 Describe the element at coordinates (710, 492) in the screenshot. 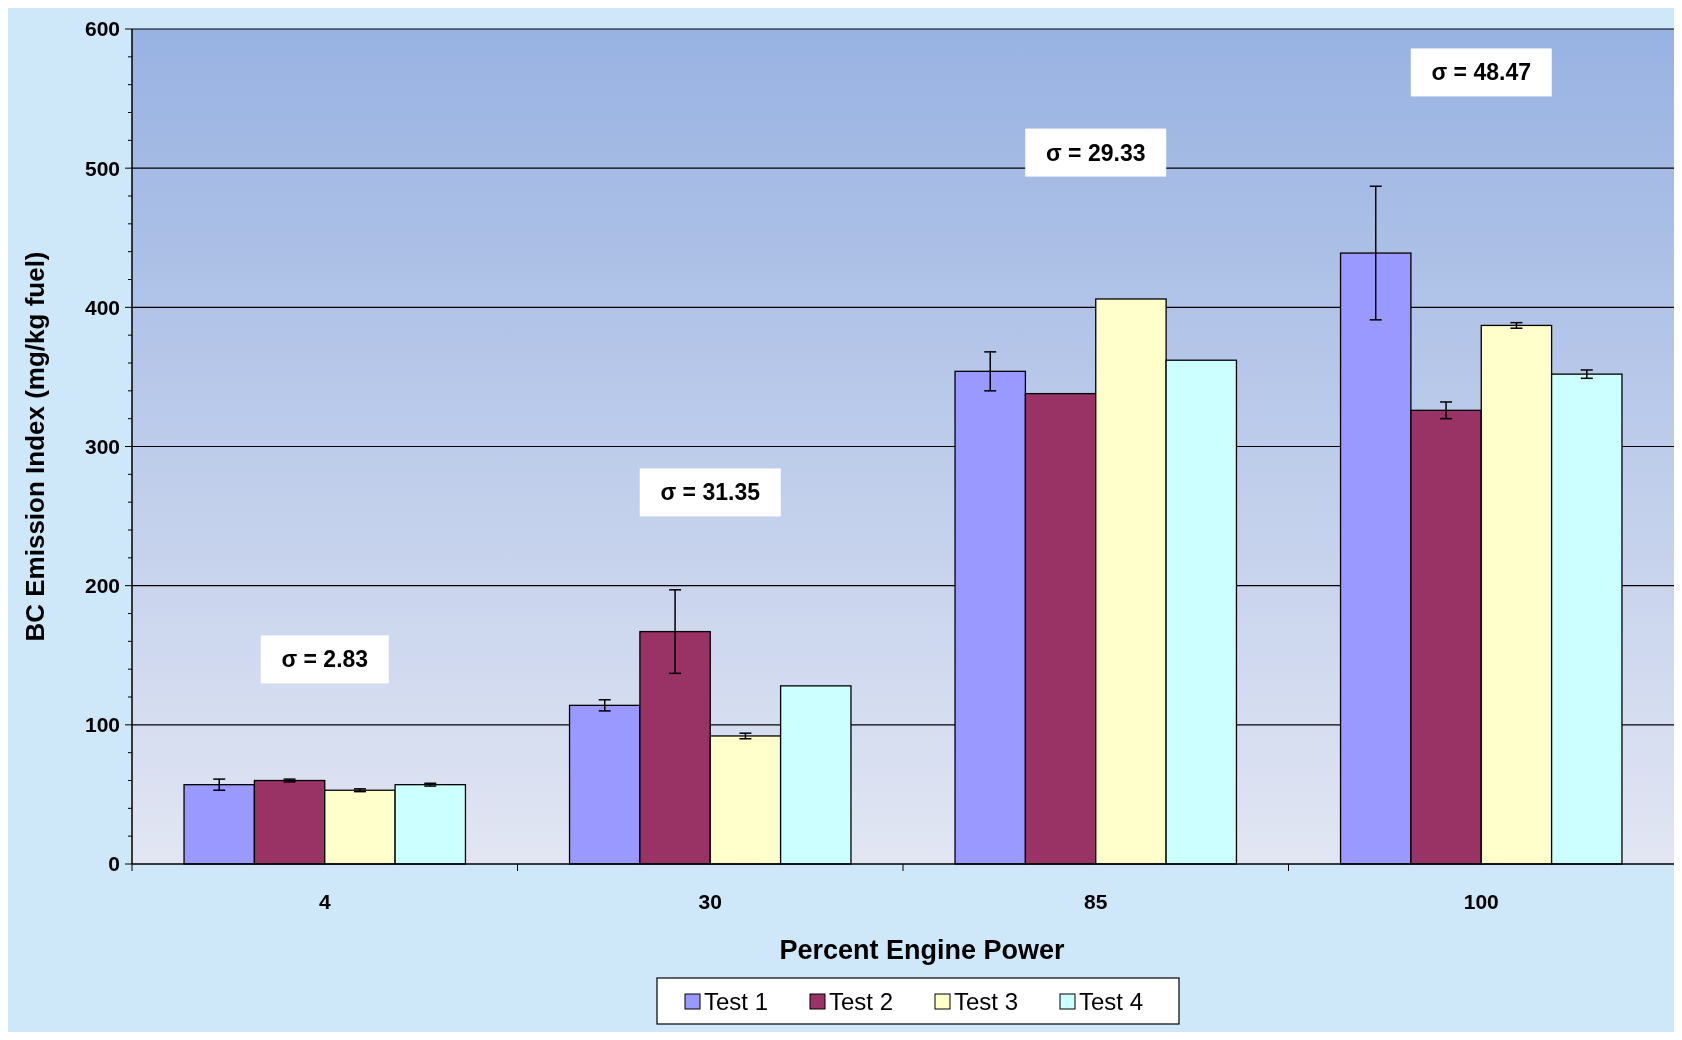

I see `annotation: σ = 31.35` at that location.